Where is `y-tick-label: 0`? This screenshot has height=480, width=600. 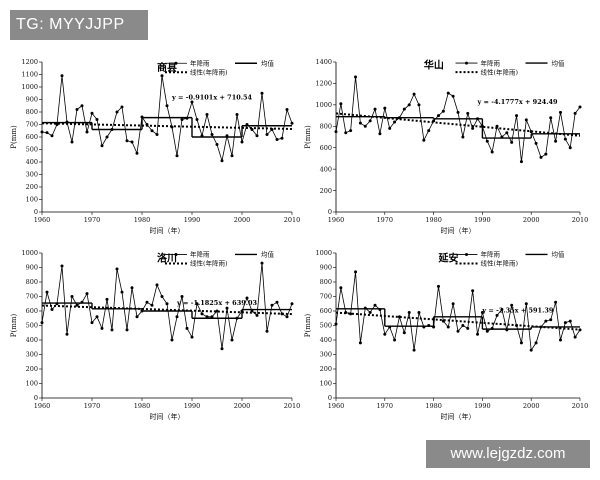 y-tick-label: 0 is located at coordinates (330, 212).